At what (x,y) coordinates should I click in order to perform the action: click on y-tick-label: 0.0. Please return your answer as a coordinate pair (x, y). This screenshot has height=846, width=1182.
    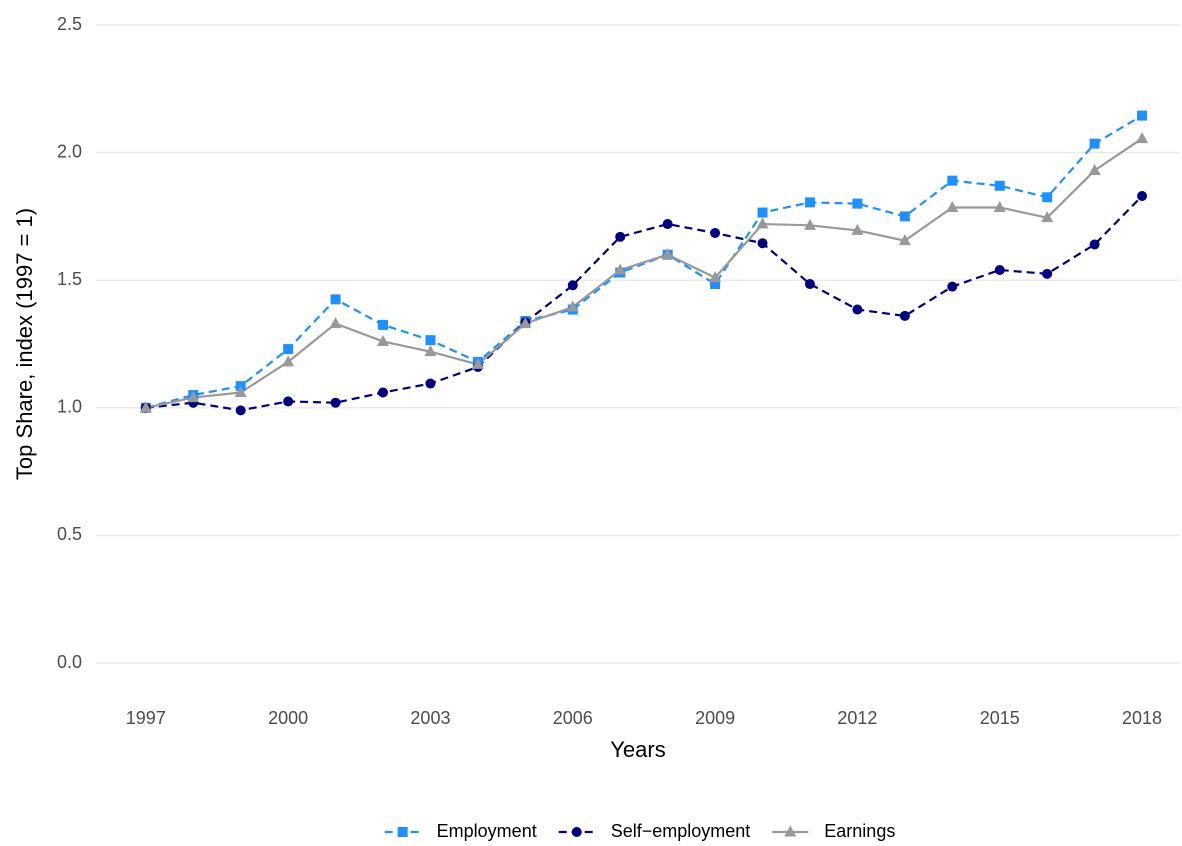
    Looking at the image, I should click on (69, 662).